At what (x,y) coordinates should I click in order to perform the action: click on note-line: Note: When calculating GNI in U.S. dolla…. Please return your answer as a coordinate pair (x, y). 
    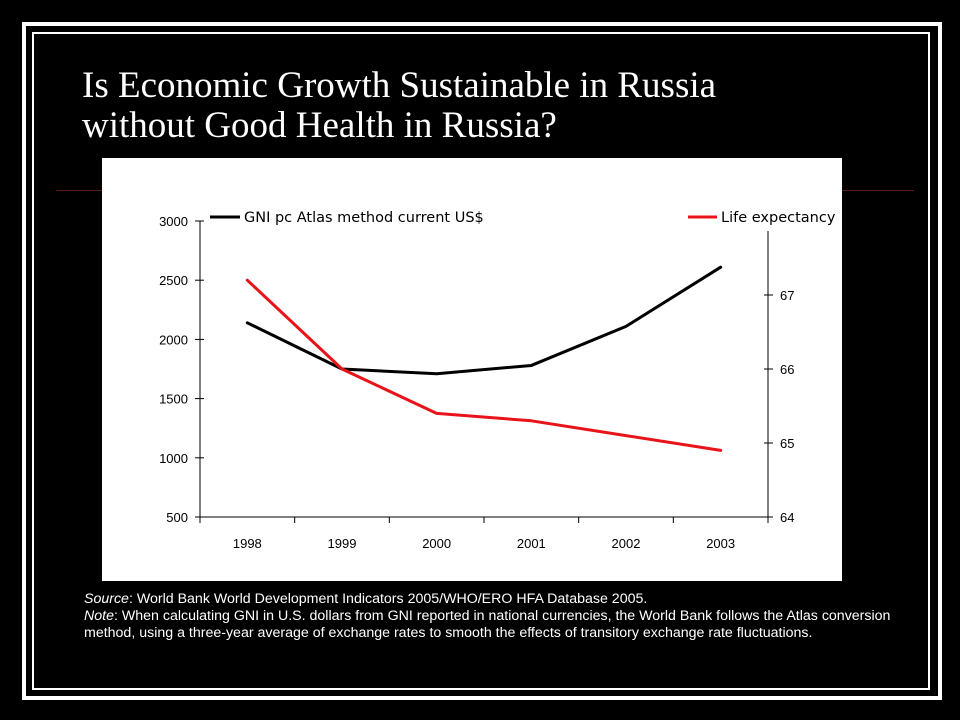
    Looking at the image, I should click on (509, 625).